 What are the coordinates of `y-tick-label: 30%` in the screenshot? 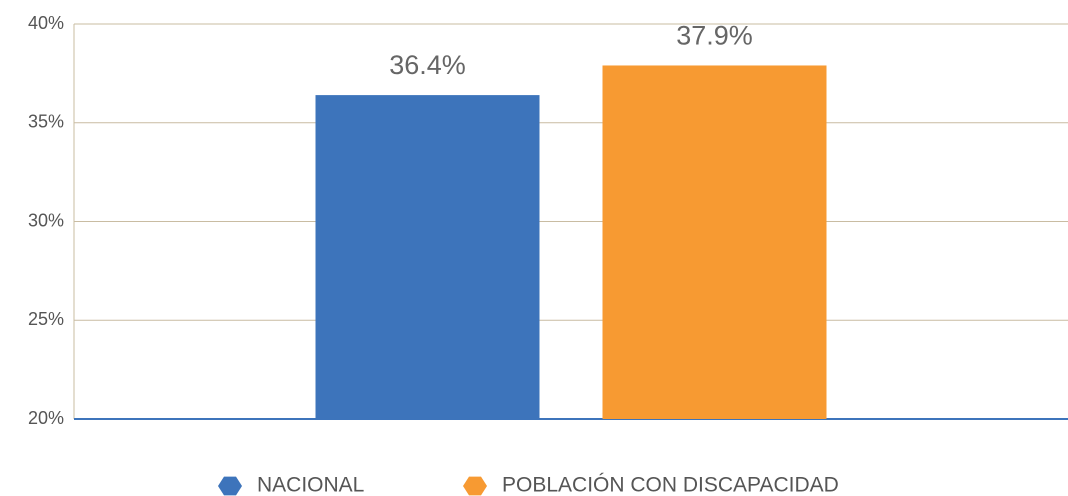 It's located at (46, 220).